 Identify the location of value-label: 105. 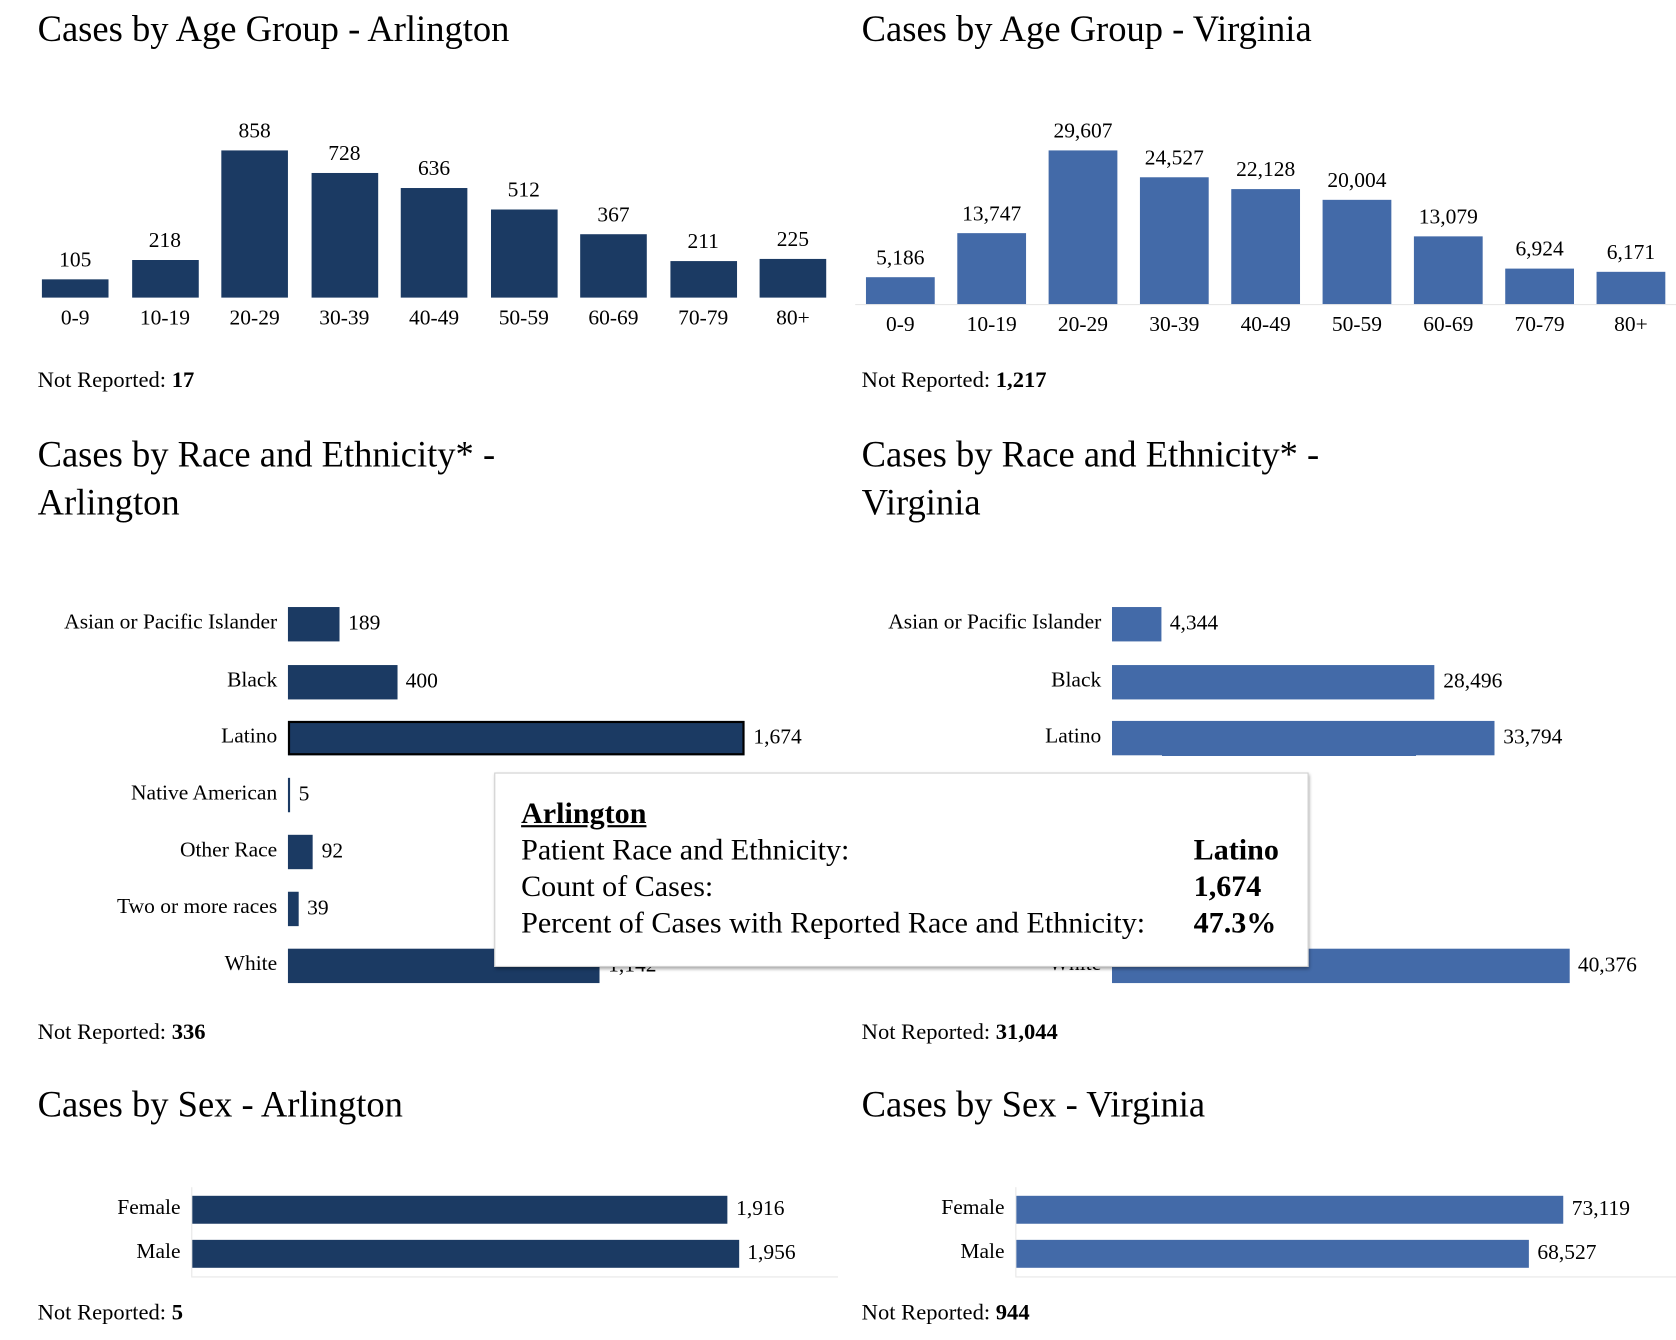
(75, 260).